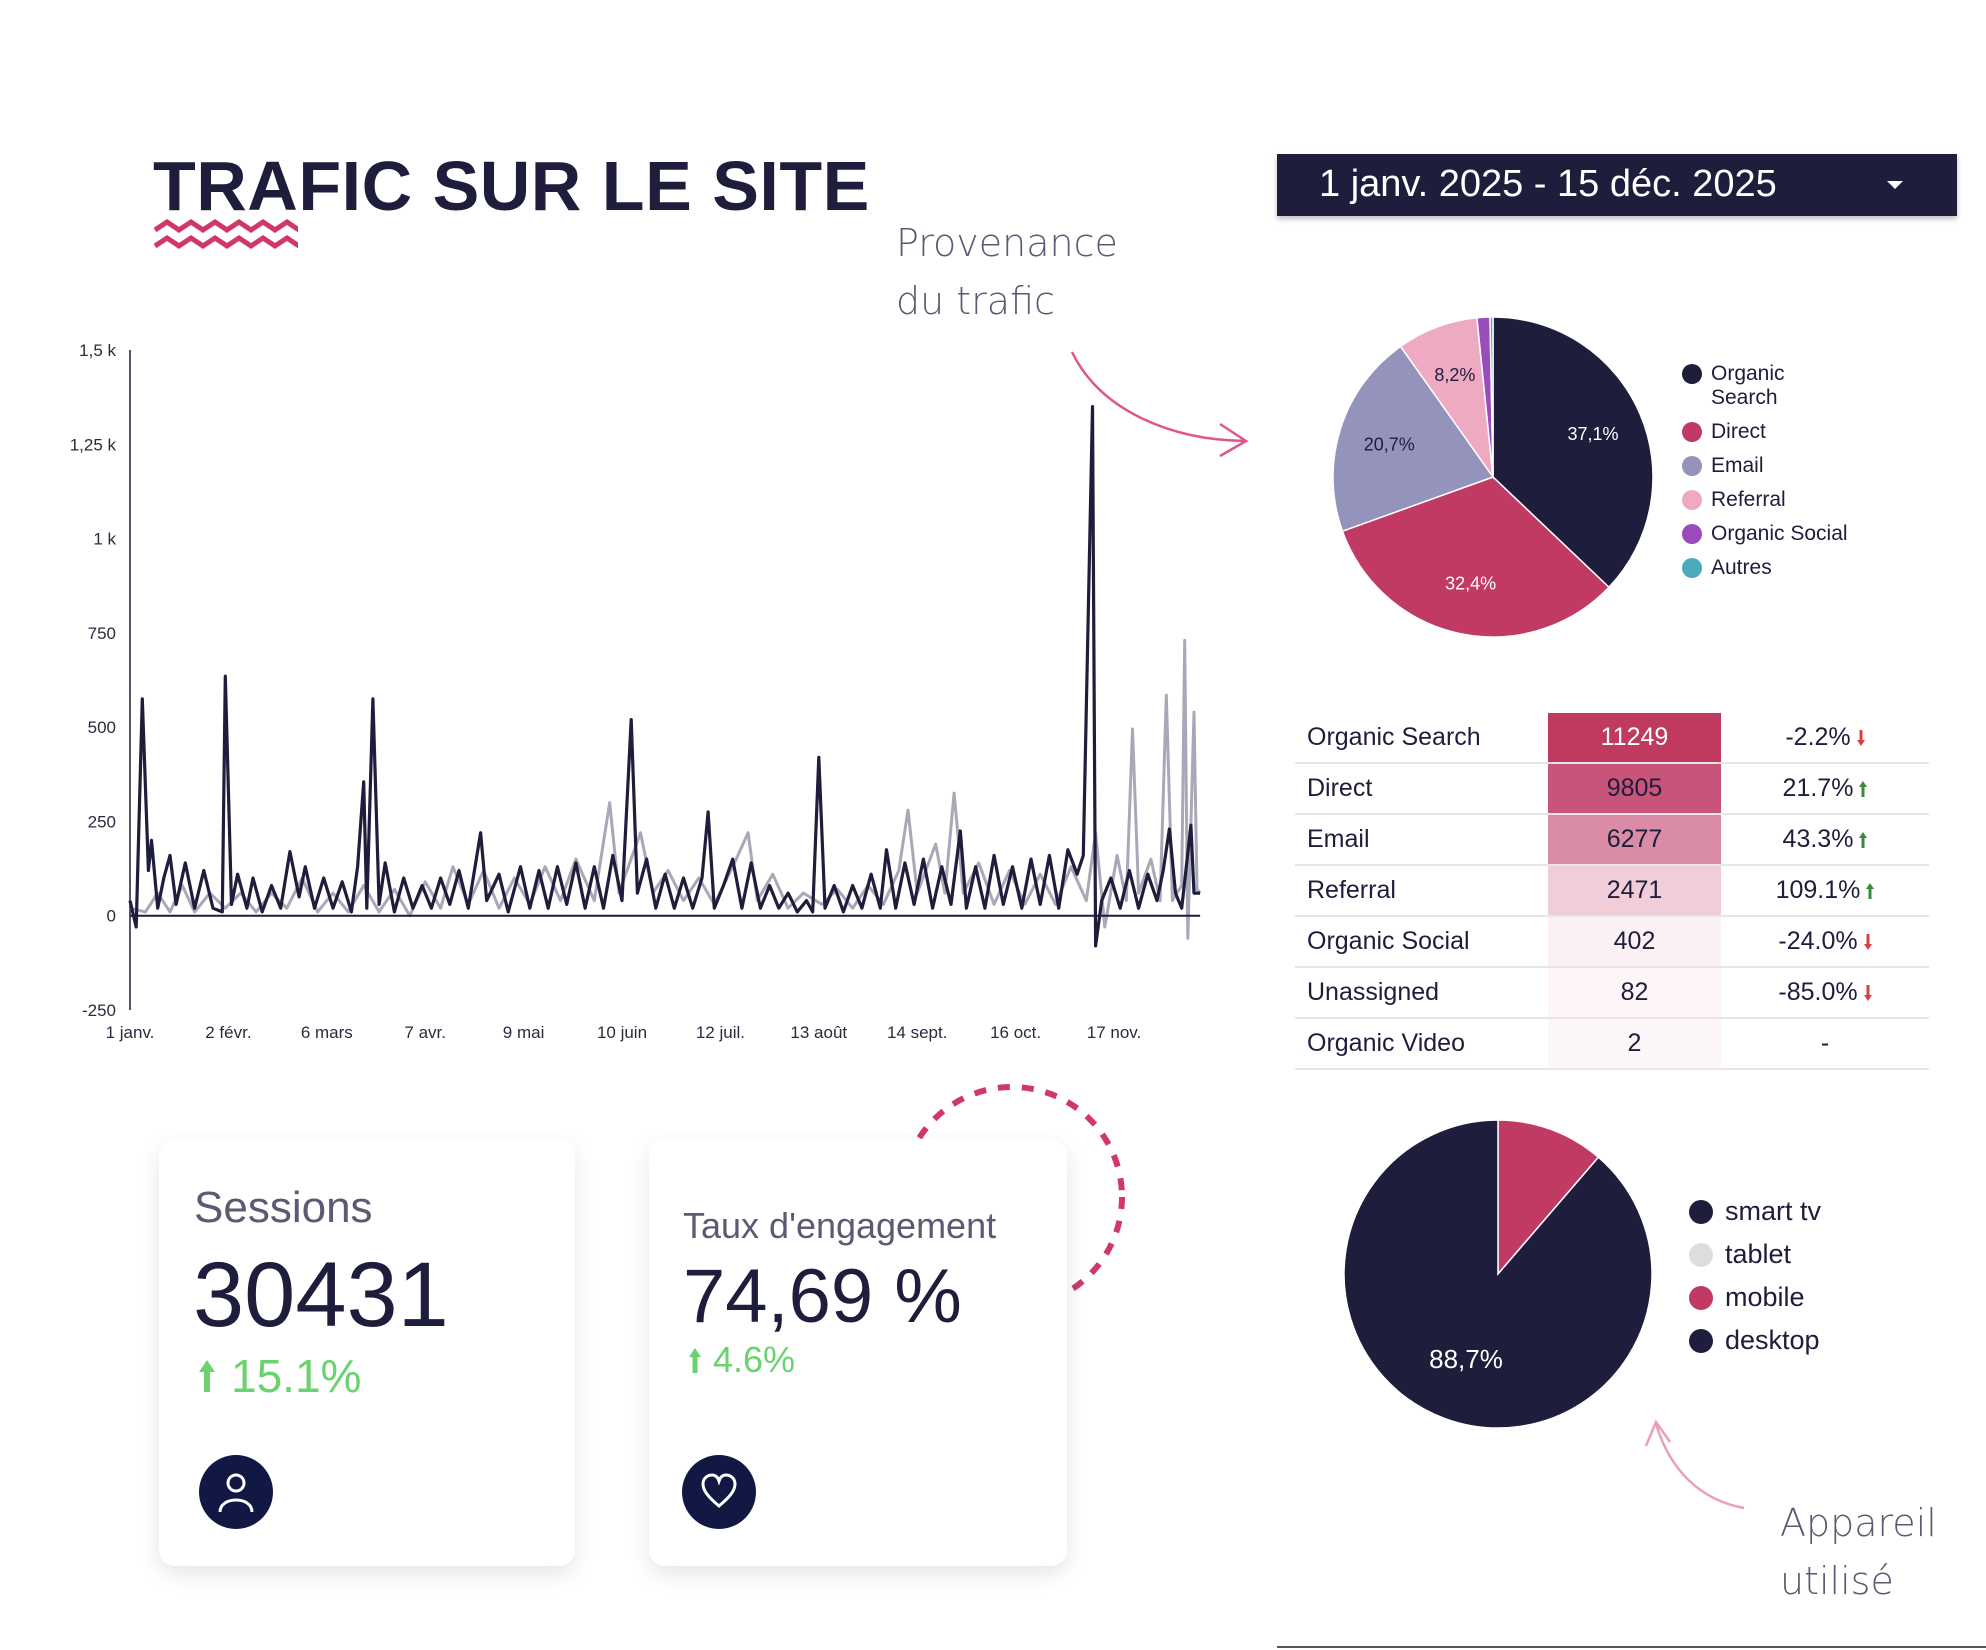 This screenshot has width=1986, height=1650. Describe the element at coordinates (1389, 444) in the screenshot. I see `slice-label: 20,7%` at that location.